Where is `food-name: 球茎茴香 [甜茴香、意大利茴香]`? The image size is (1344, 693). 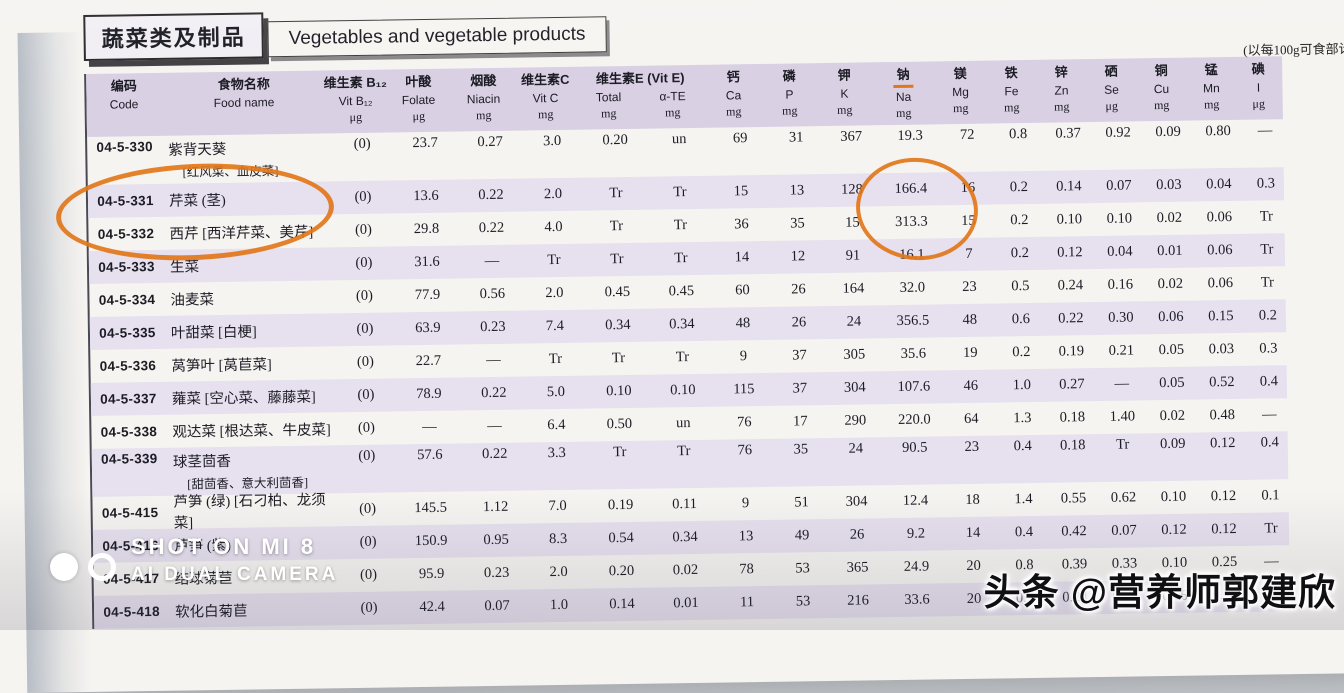 food-name: 球茎茴香 [甜茴香、意大利茴香] is located at coordinates (240, 472).